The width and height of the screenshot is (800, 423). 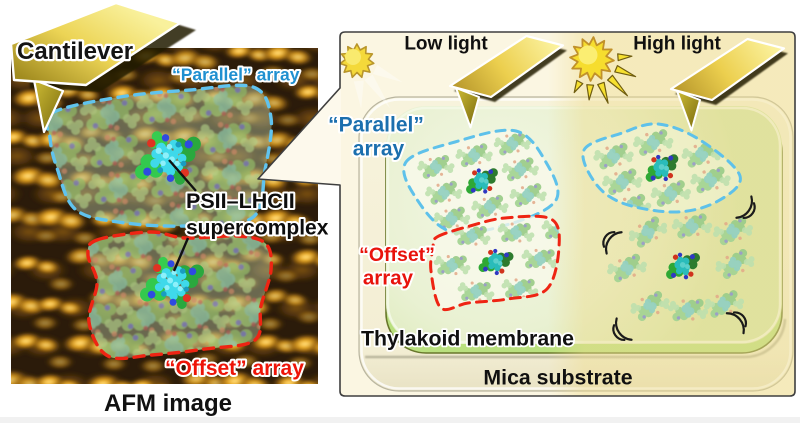 I want to click on parallel-array-high, so click(x=661, y=168).